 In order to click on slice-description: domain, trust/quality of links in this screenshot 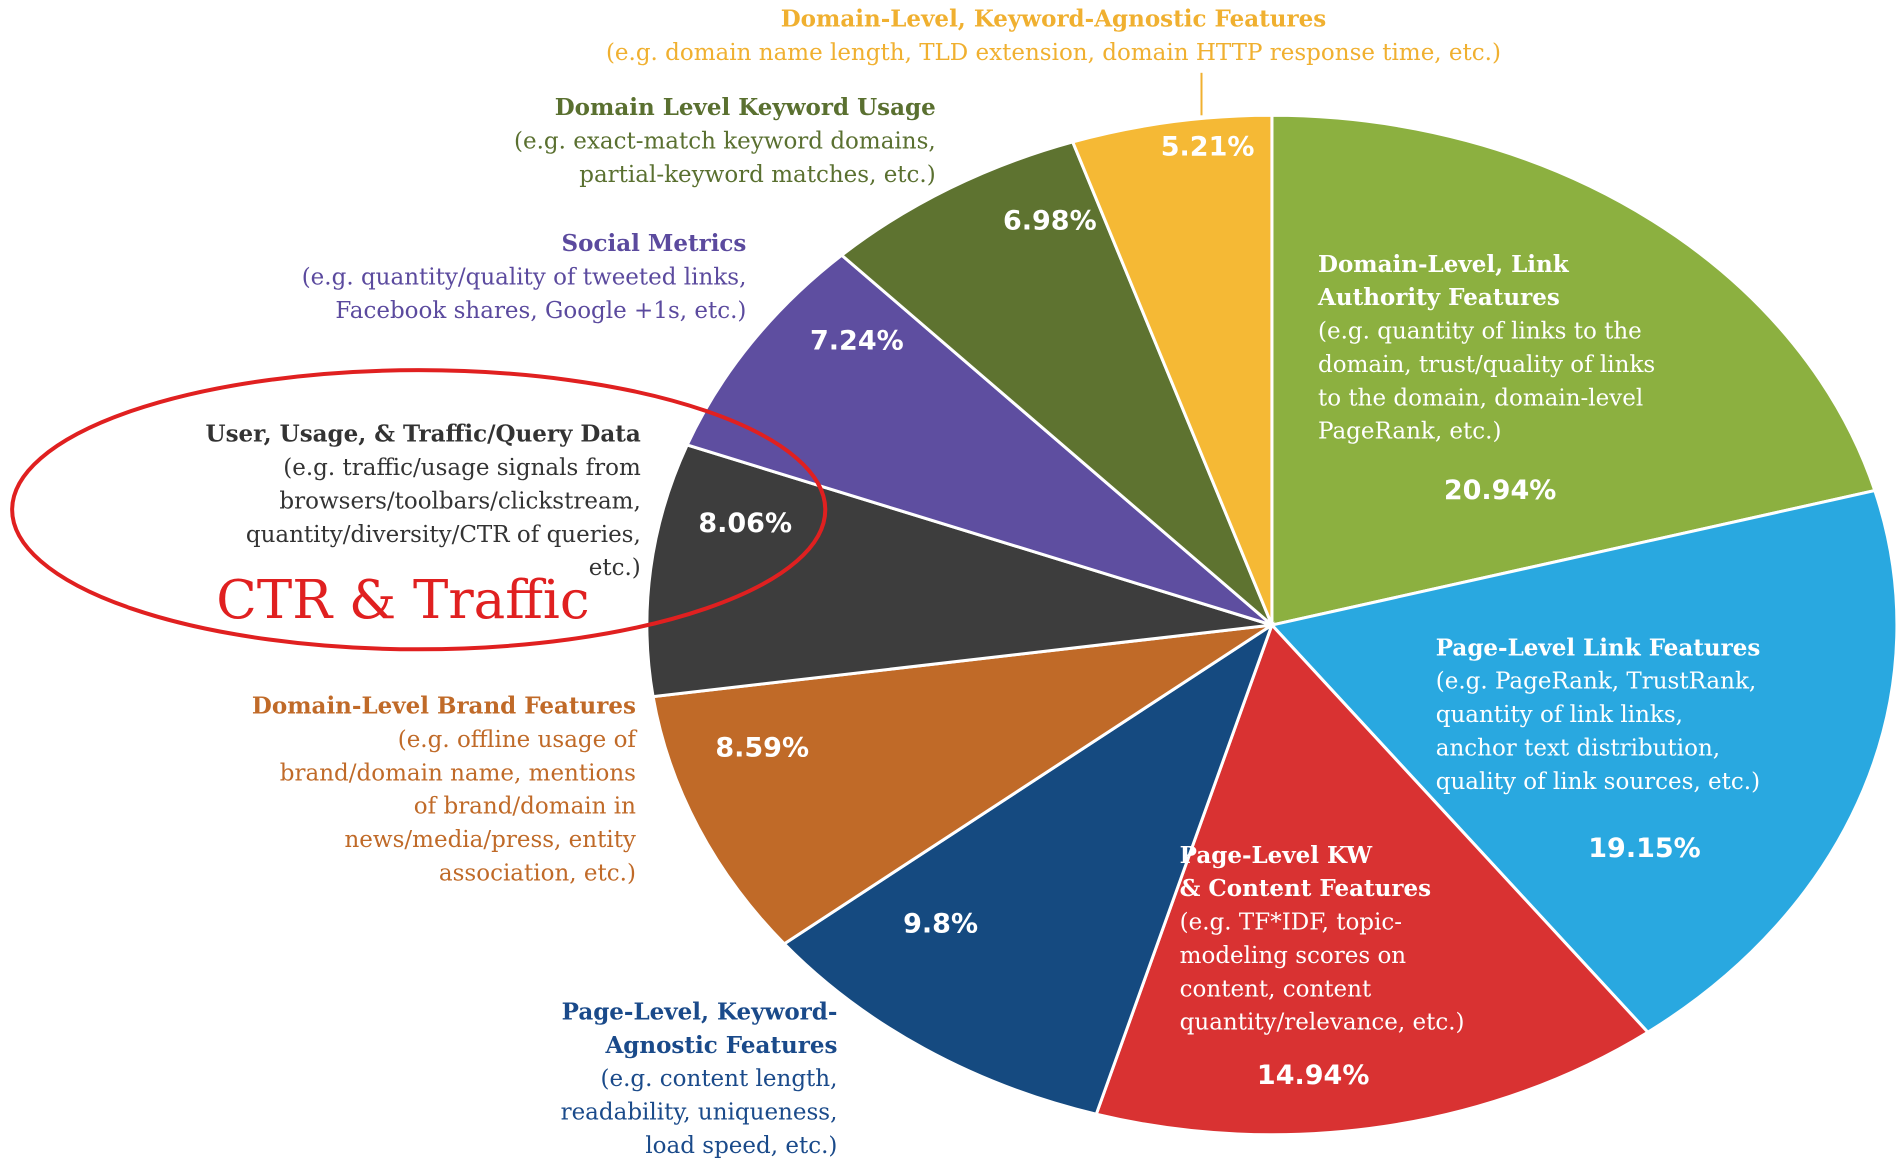, I will do `click(1486, 365)`.